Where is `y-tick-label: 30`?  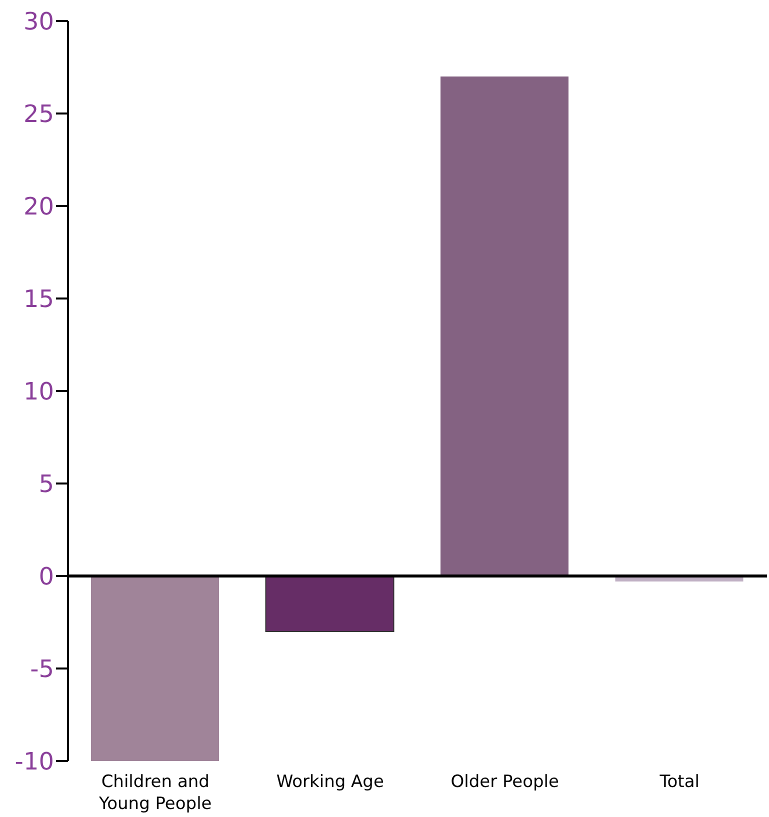 y-tick-label: 30 is located at coordinates (38, 22).